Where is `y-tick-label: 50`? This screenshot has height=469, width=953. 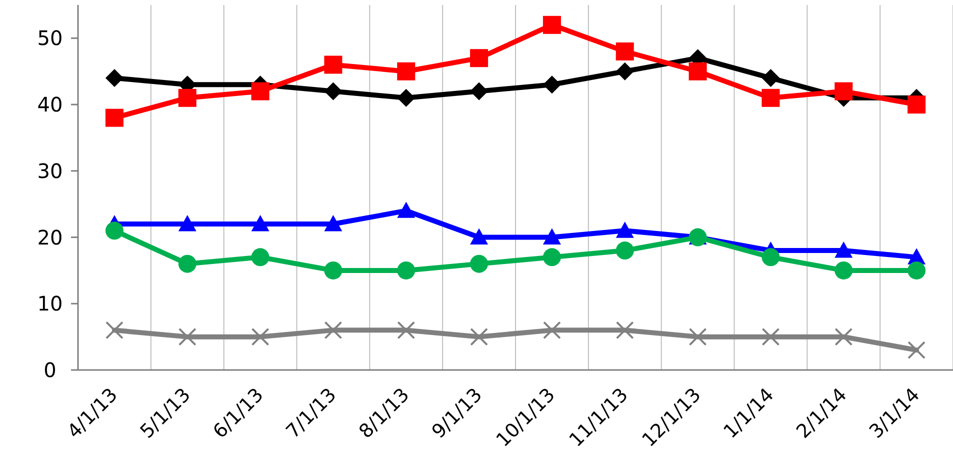
y-tick-label: 50 is located at coordinates (50, 38).